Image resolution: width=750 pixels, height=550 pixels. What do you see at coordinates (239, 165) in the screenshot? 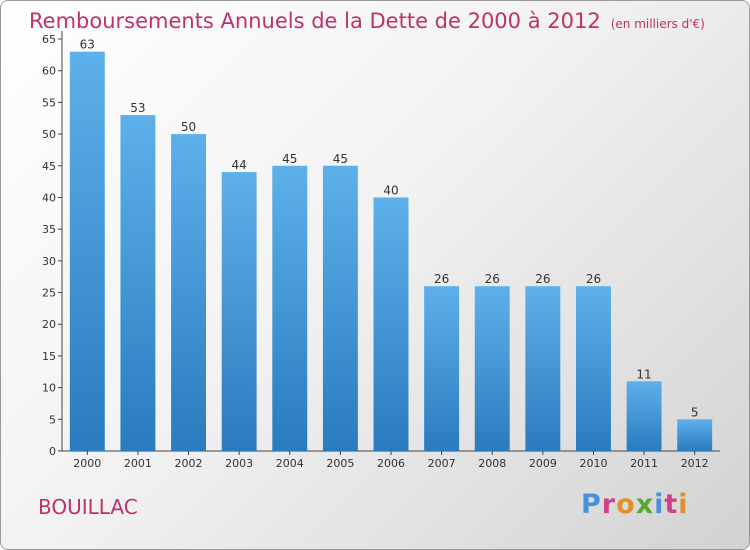
I see `bar-value-label: 44` at bounding box center [239, 165].